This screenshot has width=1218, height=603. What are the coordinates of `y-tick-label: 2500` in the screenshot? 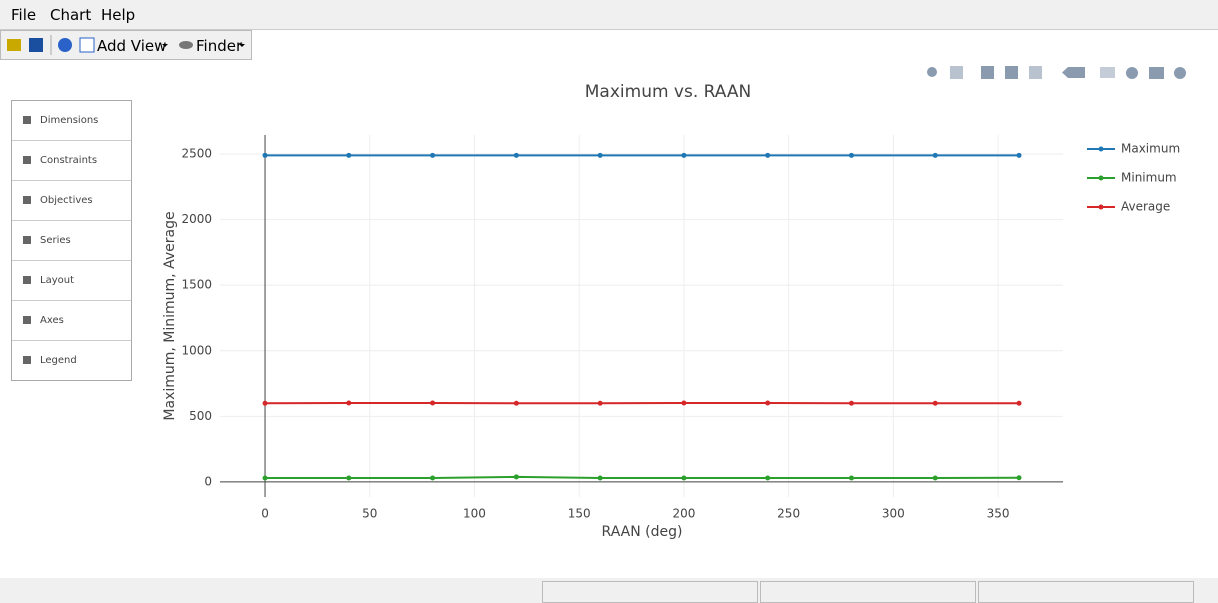 It's located at (196, 154).